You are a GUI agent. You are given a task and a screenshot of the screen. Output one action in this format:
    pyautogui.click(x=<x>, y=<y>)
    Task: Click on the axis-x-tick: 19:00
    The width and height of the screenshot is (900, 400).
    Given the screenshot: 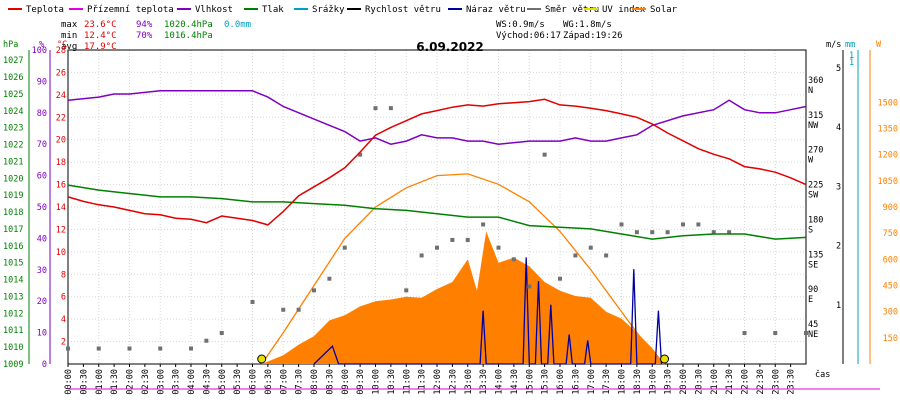 What is the action you would take?
    pyautogui.click(x=653, y=382)
    